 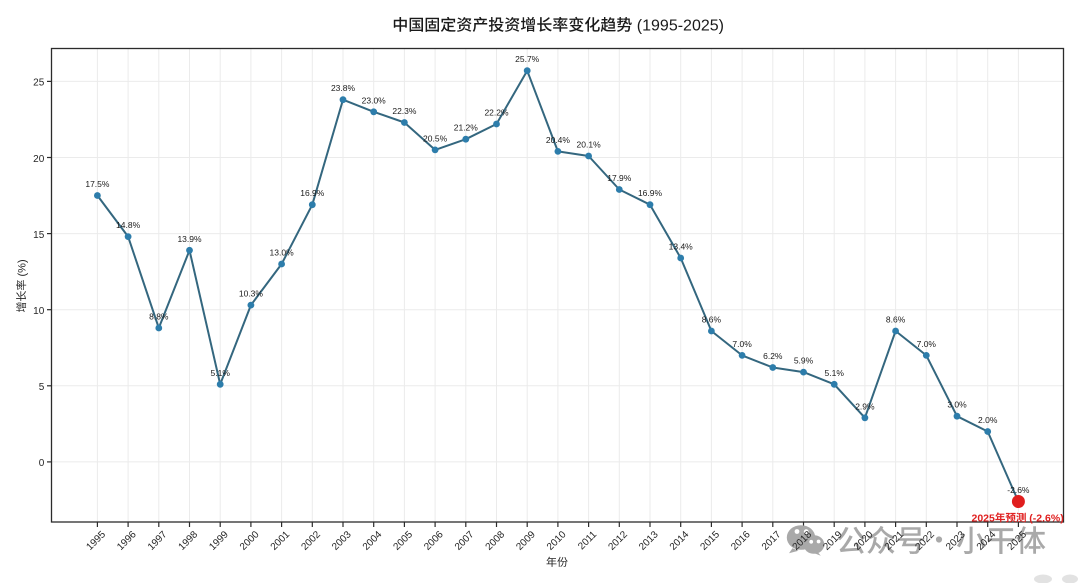 I want to click on svg-text: 10, so click(x=39, y=311).